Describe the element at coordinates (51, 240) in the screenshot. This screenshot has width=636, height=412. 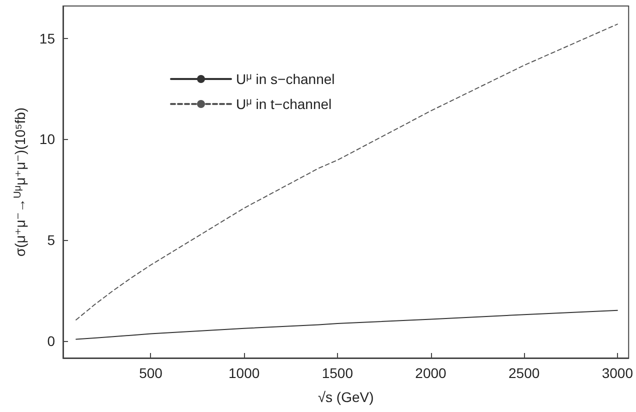
I see `y-tick-label: 5` at that location.